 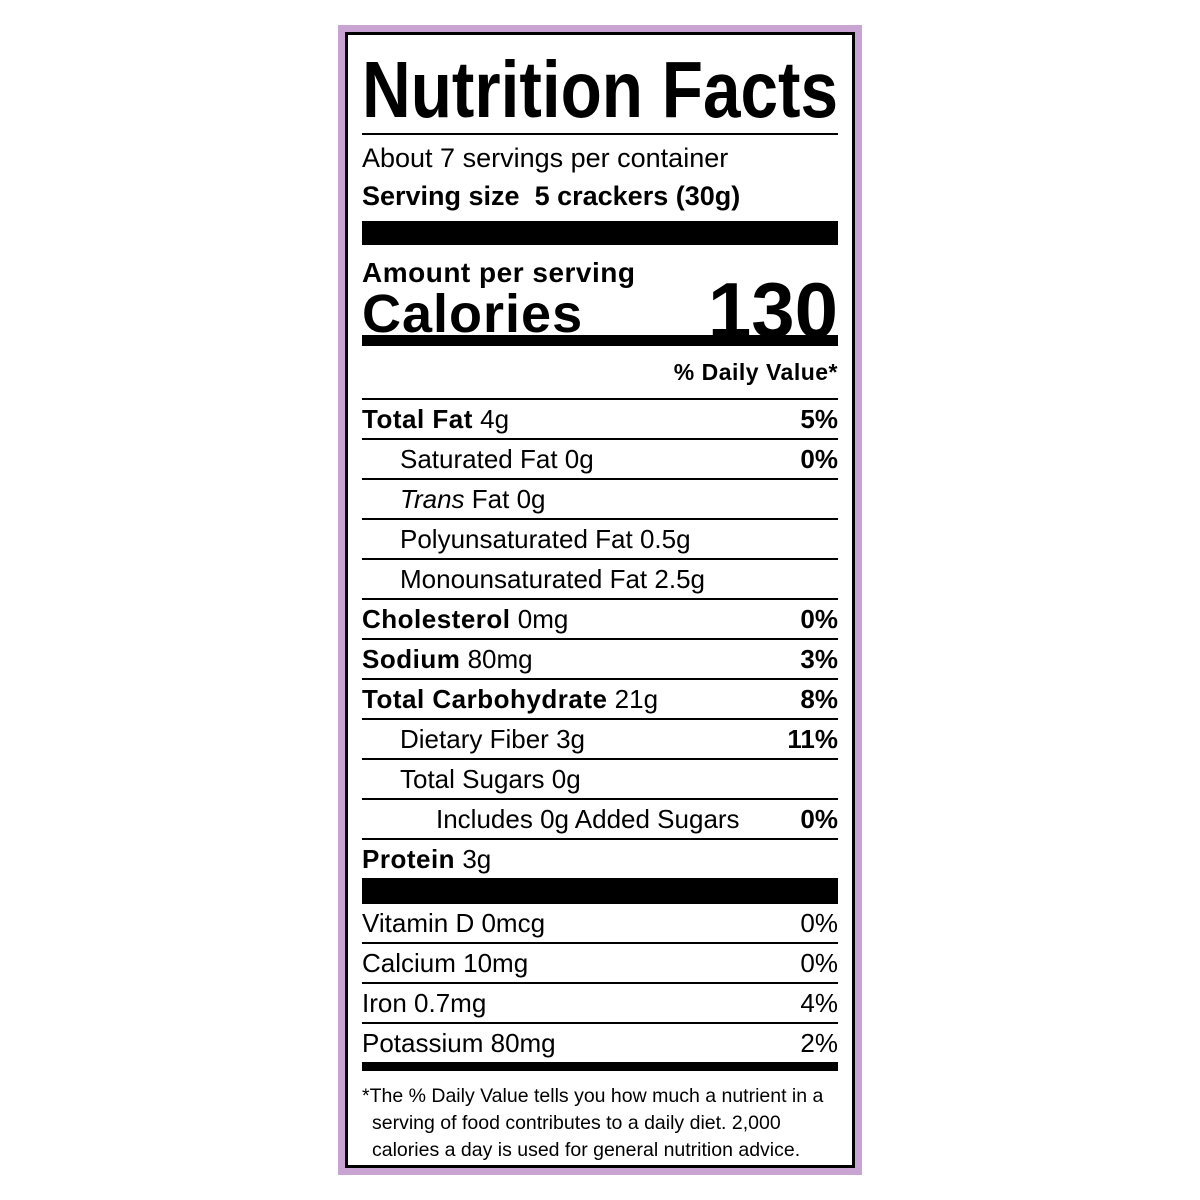 What do you see at coordinates (600, 134) in the screenshot?
I see `divider` at bounding box center [600, 134].